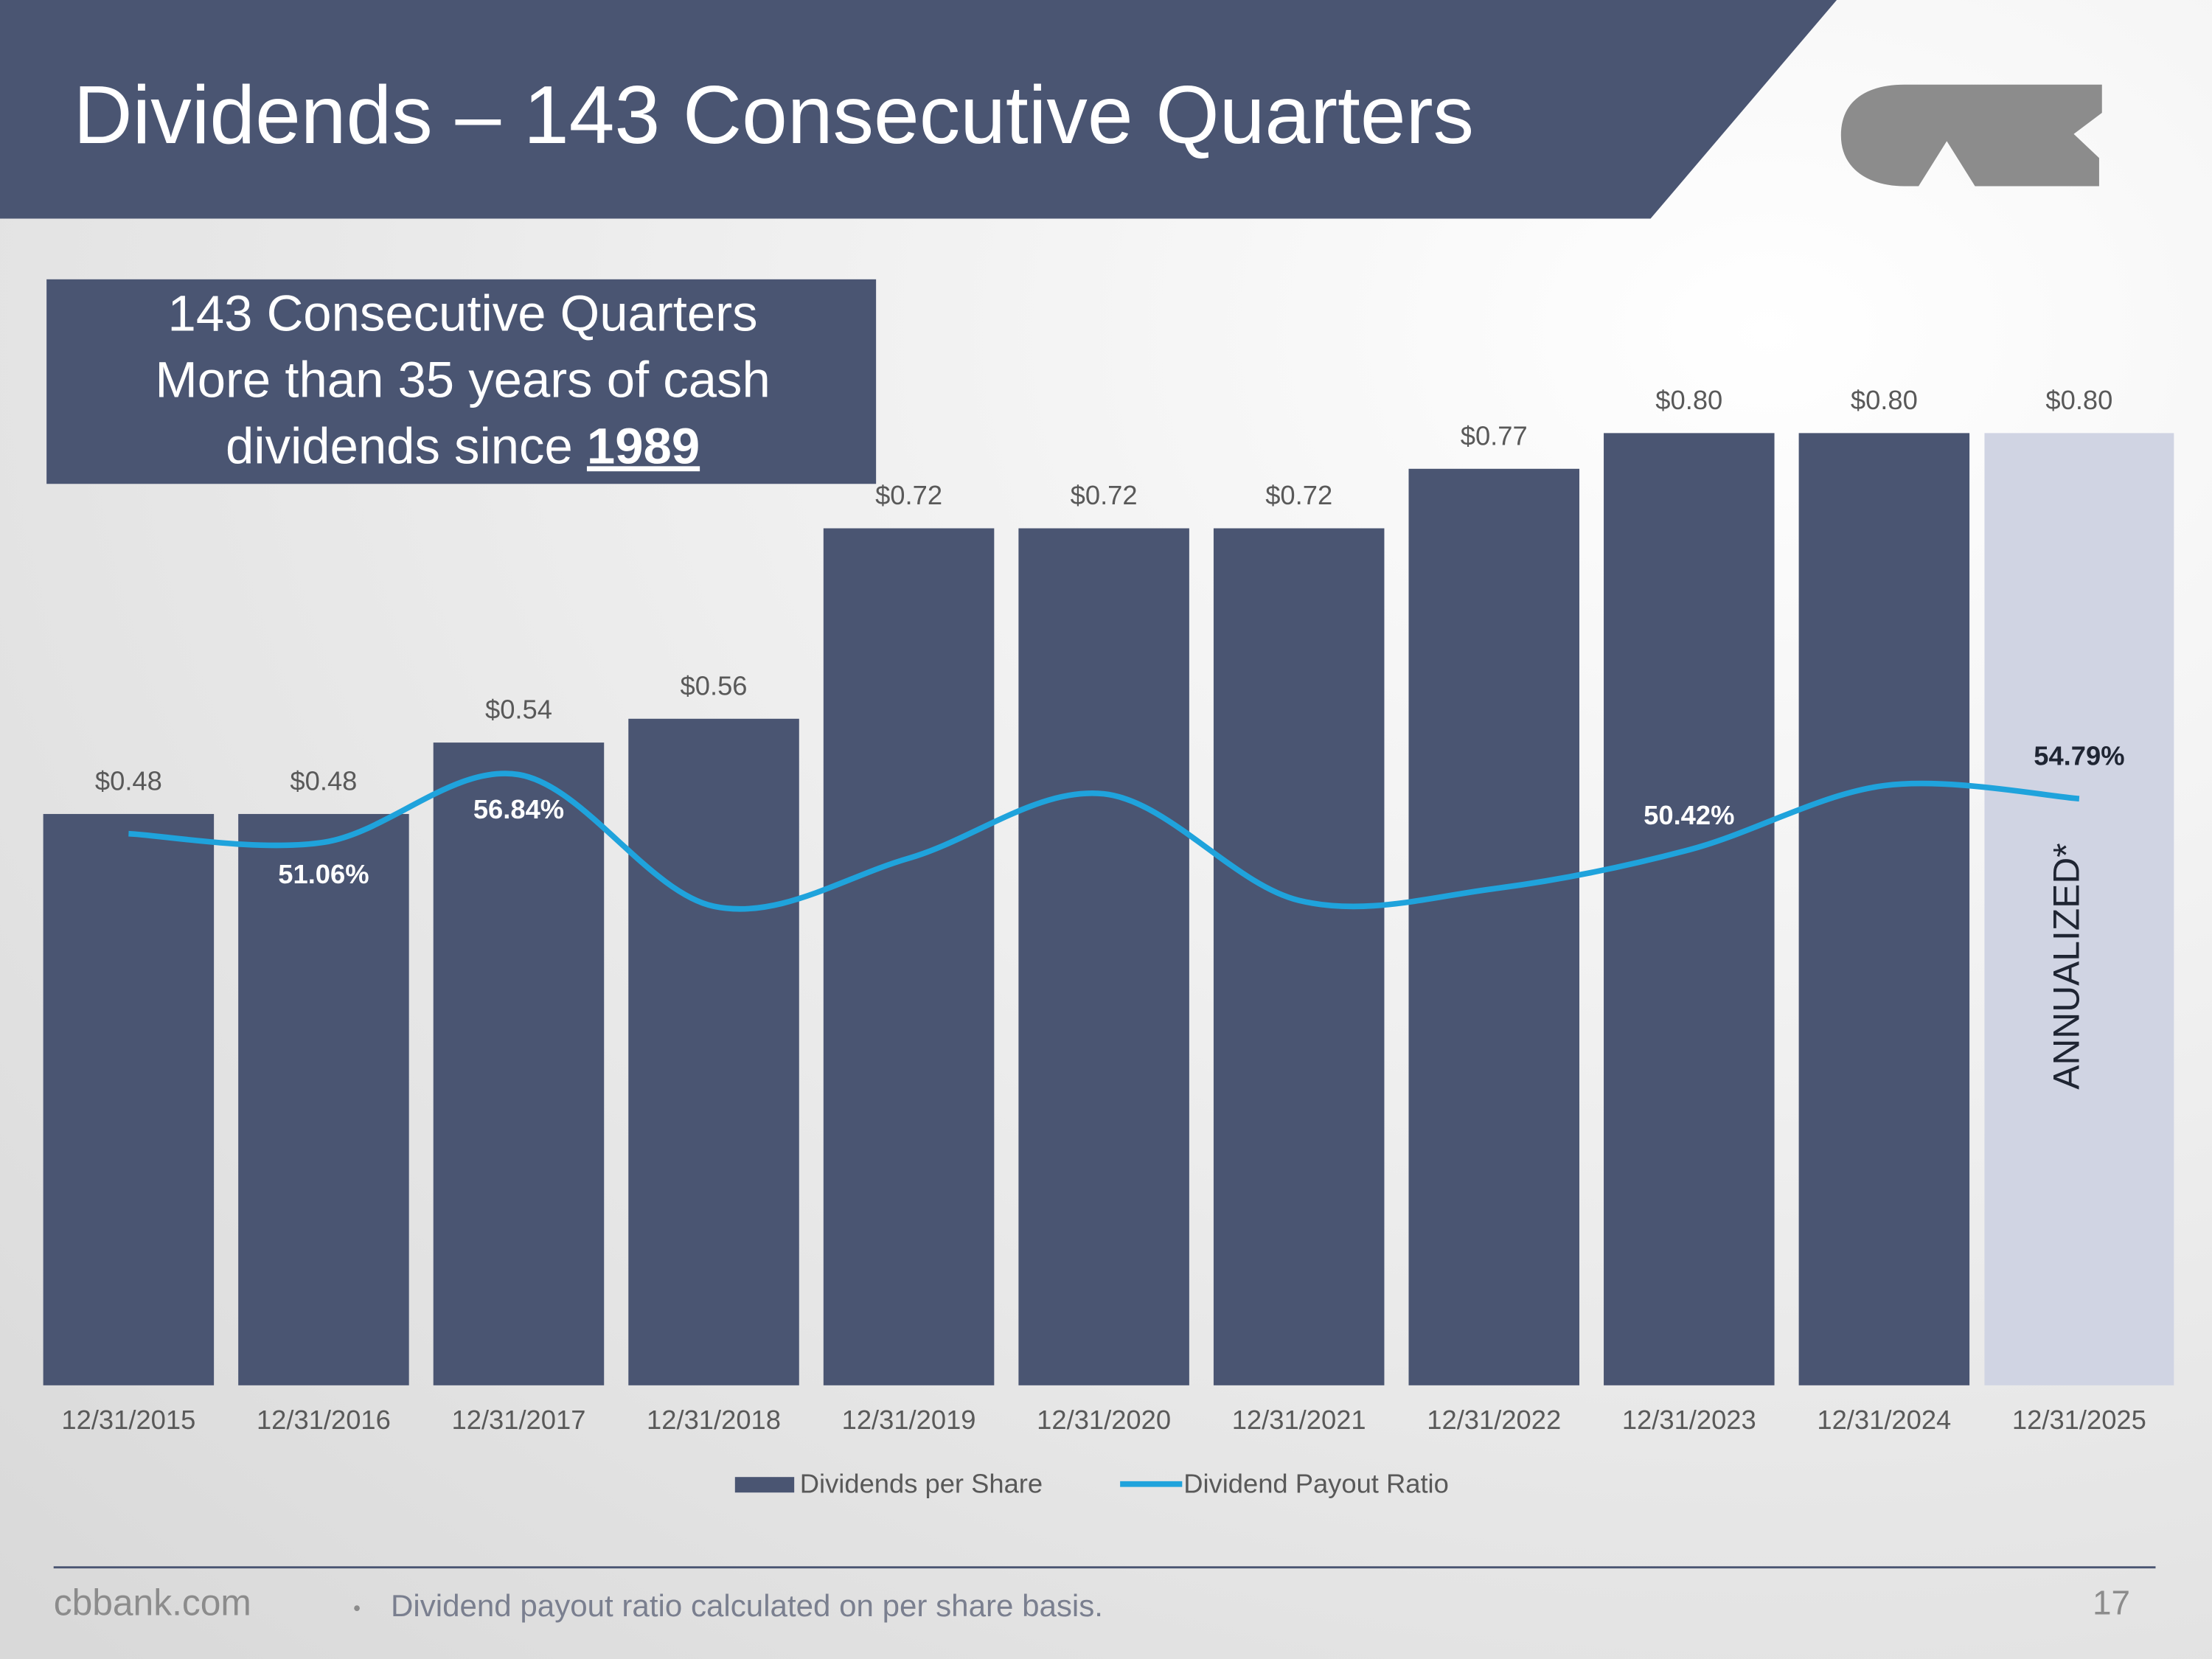  I want to click on line-value-label: 54.79%, so click(2079, 755).